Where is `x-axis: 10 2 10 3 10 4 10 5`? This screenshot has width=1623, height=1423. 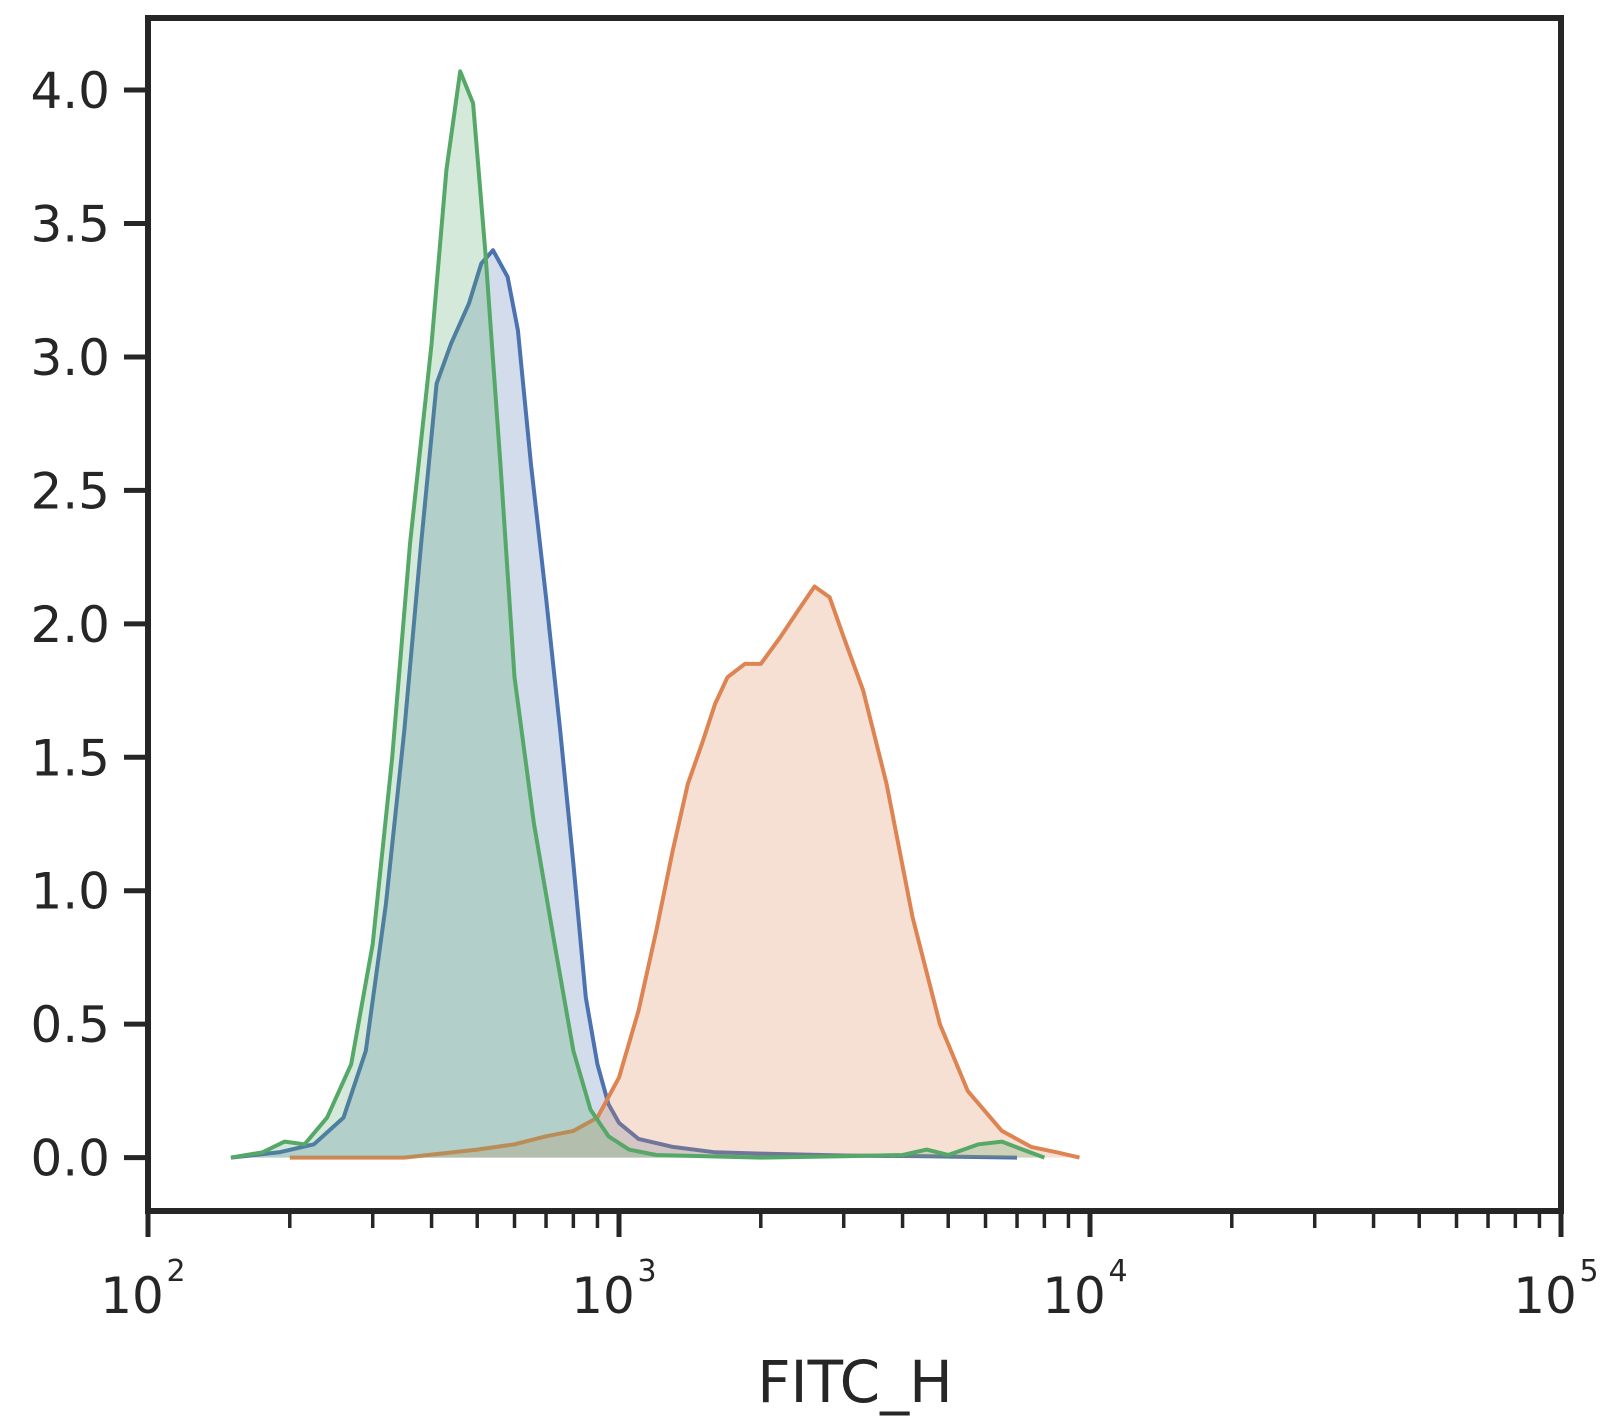
x-axis: 10 2 10 3 10 4 10 5 is located at coordinates (849, 1268).